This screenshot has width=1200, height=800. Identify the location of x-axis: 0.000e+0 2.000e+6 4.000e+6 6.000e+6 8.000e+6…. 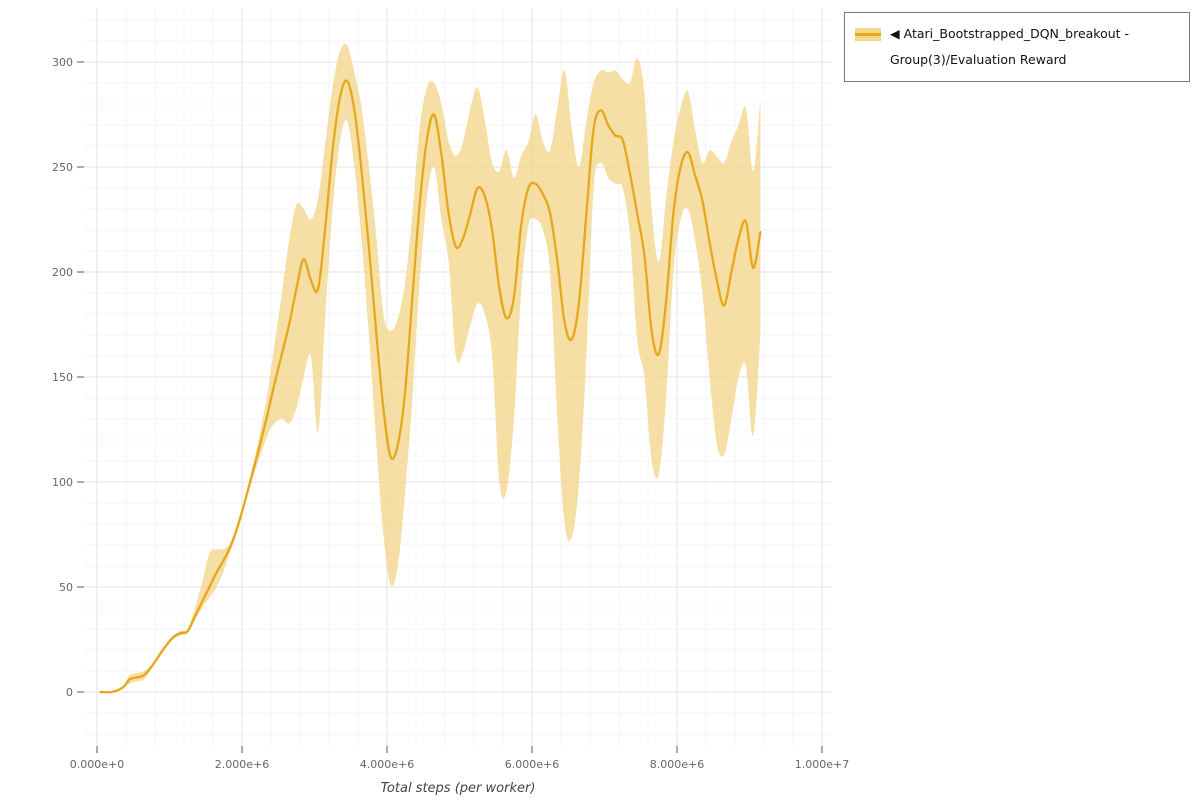
(459, 758).